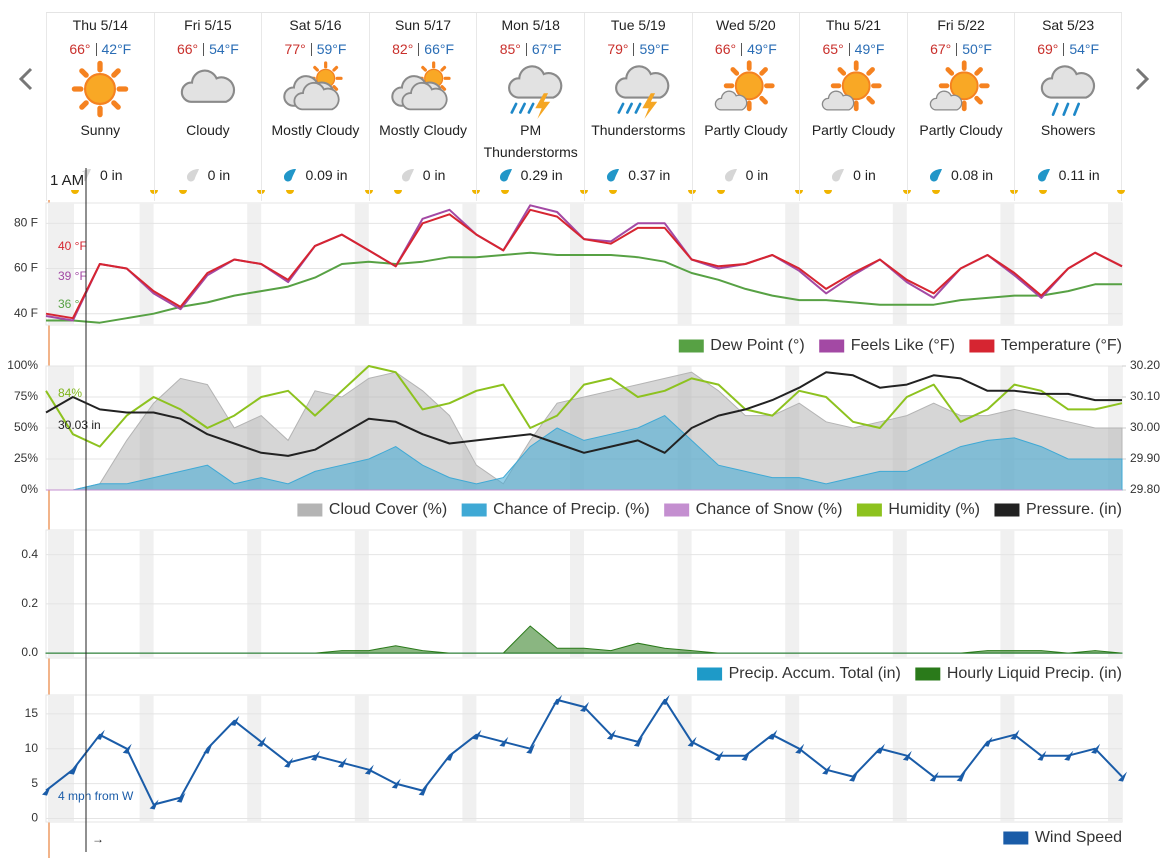 The width and height of the screenshot is (1170, 860). What do you see at coordinates (34, 818) in the screenshot?
I see `yticks-label: 0` at bounding box center [34, 818].